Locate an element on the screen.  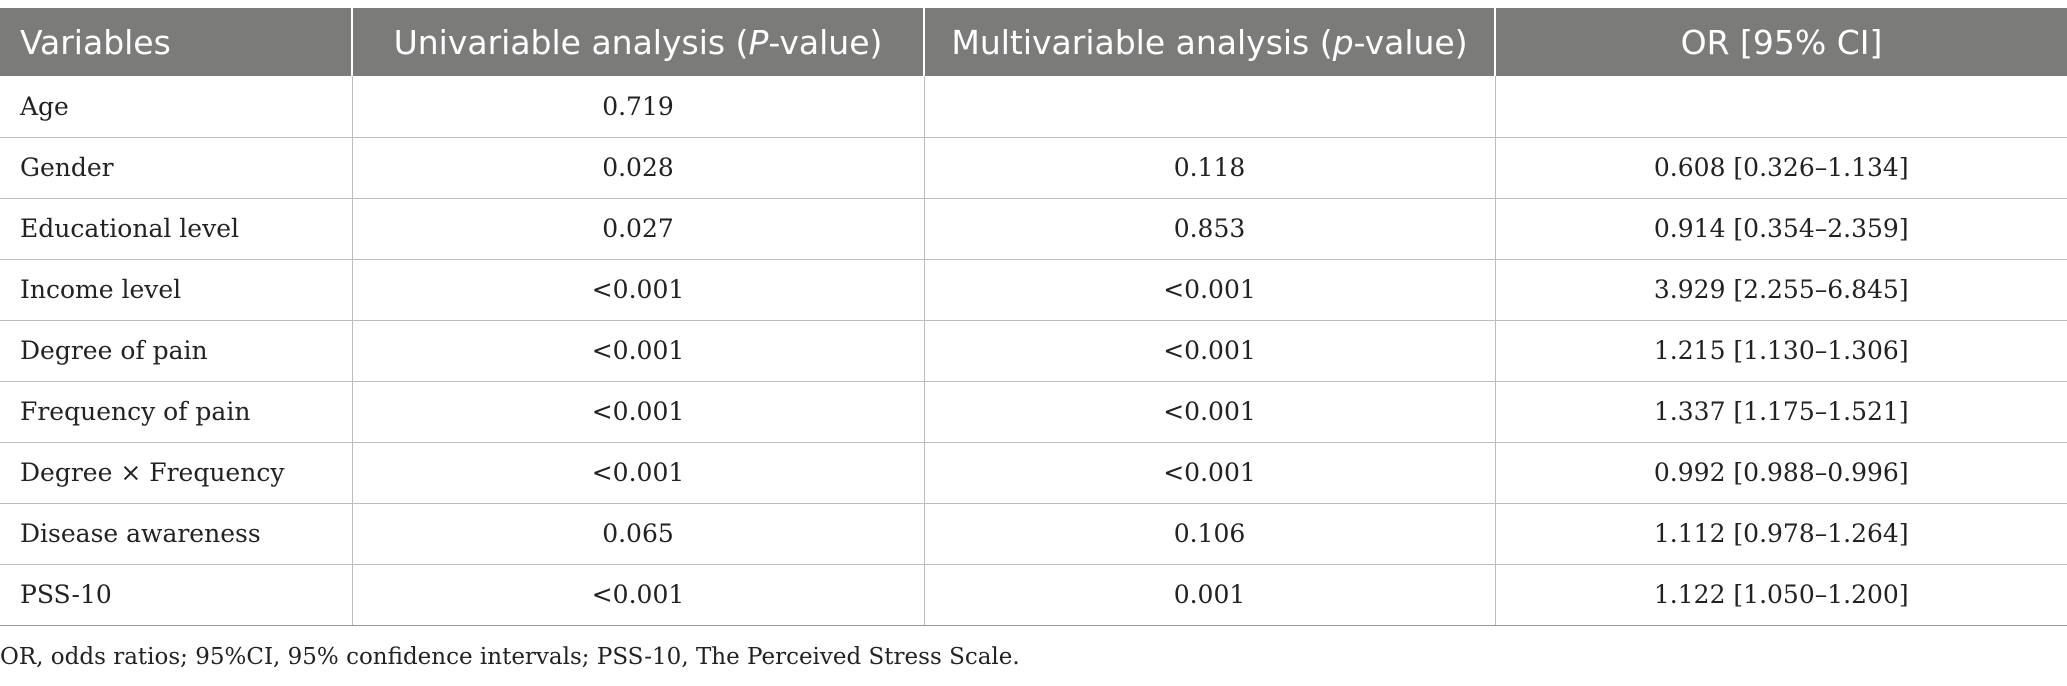
header-univariable: Univariable analysis (P-value) is located at coordinates (638, 42).